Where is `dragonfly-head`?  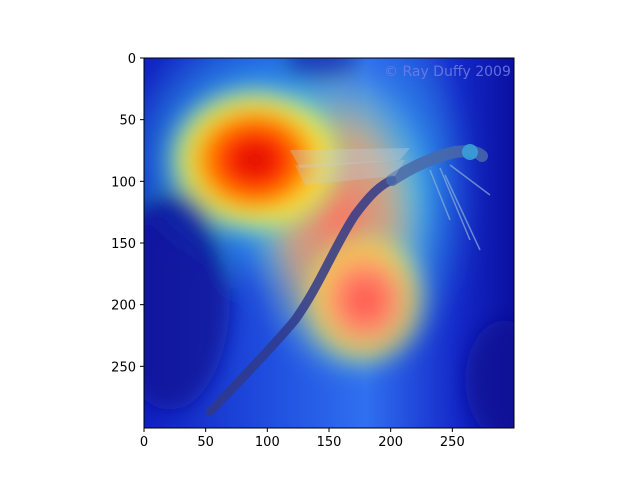
dragonfly-head is located at coordinates (470, 152).